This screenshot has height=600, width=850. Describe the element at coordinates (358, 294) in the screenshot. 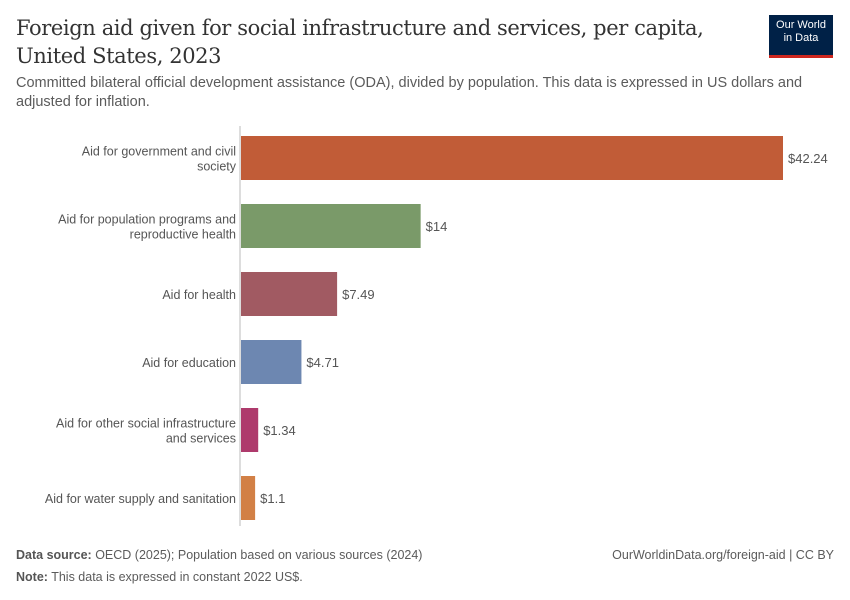

I see `value-label: $7.49` at that location.